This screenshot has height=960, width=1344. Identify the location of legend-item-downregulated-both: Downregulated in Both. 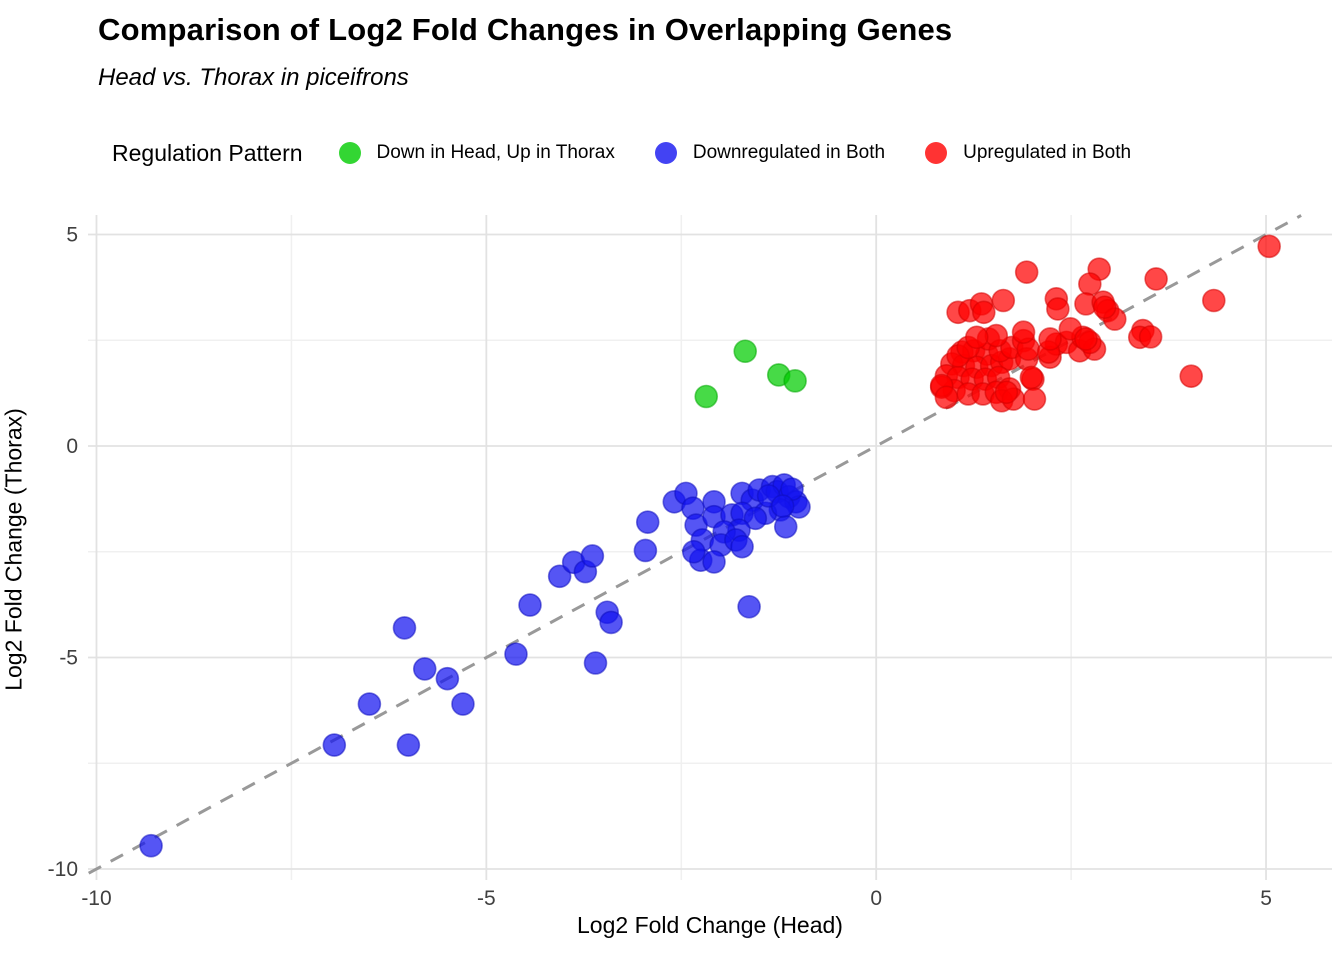
(770, 153).